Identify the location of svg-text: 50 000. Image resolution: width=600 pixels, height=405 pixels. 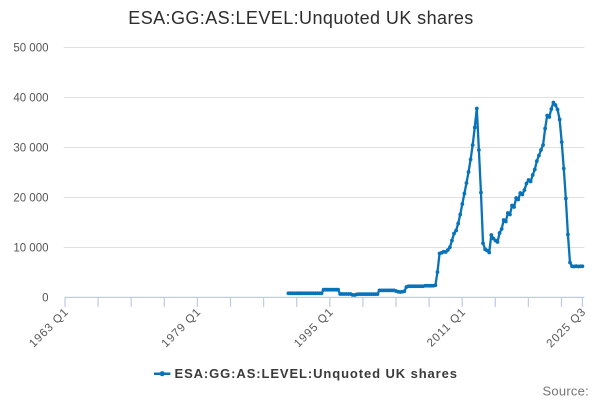
(30, 49).